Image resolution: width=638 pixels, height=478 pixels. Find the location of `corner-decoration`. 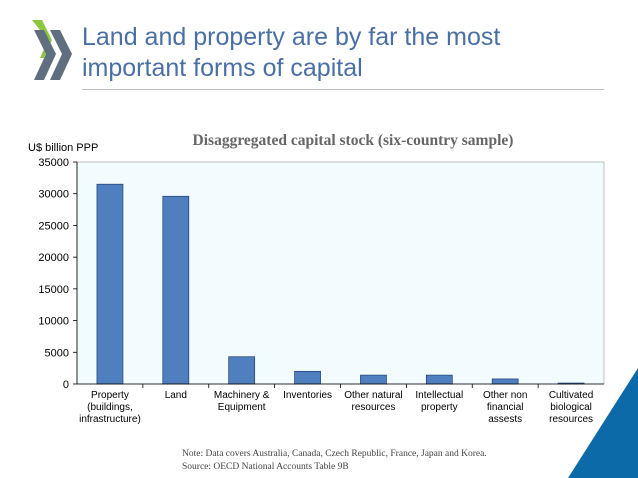

corner-decoration is located at coordinates (603, 423).